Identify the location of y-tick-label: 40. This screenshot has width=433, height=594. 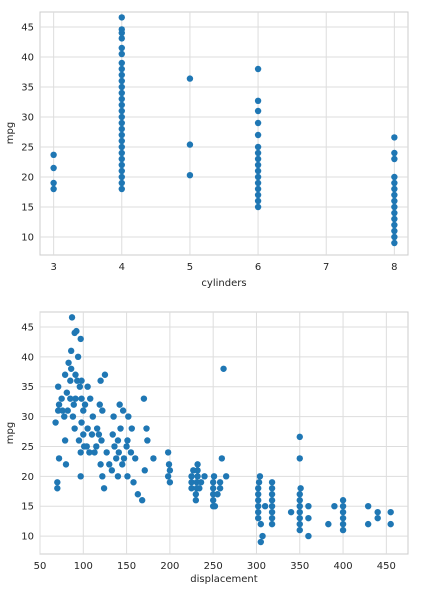
(27, 357).